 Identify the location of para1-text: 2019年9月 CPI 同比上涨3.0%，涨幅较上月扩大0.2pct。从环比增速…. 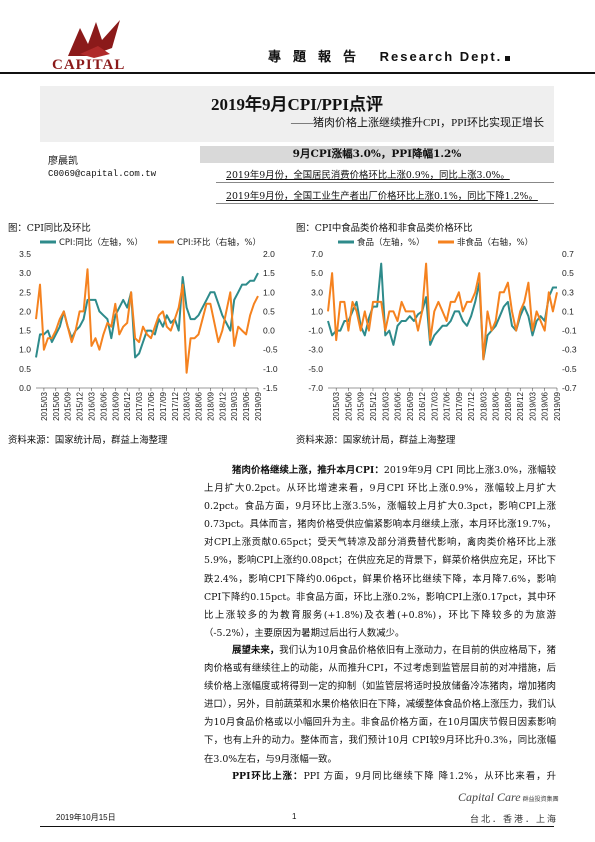
(380, 552).